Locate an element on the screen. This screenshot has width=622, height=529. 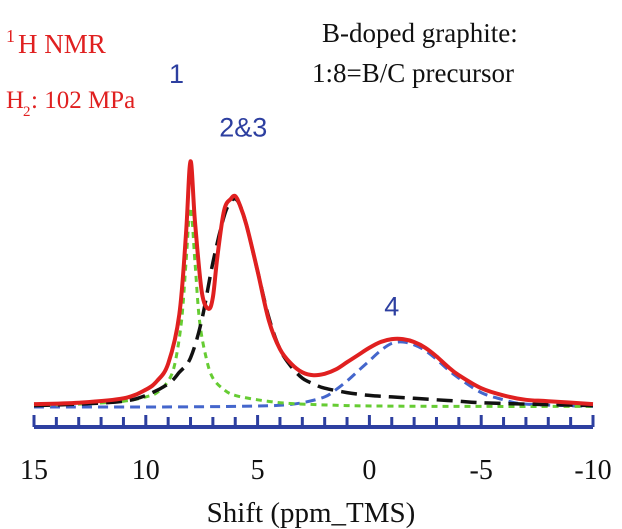
x-tick-label: 5 is located at coordinates (258, 470).